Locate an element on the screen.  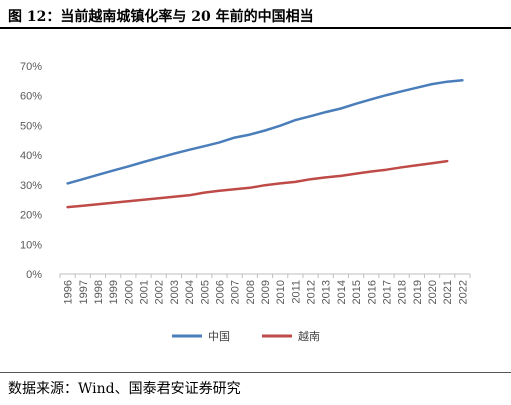
source-note: 数据来源：Wind、国泰君安证券研究 is located at coordinates (124, 389).